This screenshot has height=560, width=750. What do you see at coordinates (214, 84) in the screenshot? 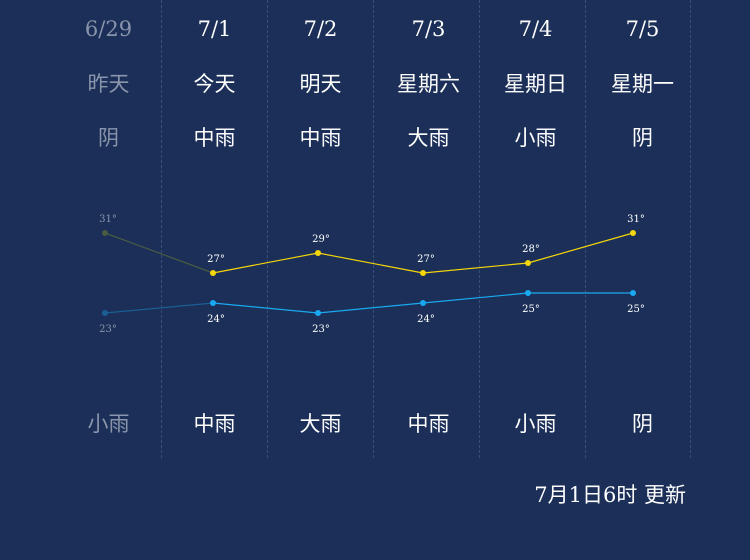
I see `day-label: 今天` at bounding box center [214, 84].